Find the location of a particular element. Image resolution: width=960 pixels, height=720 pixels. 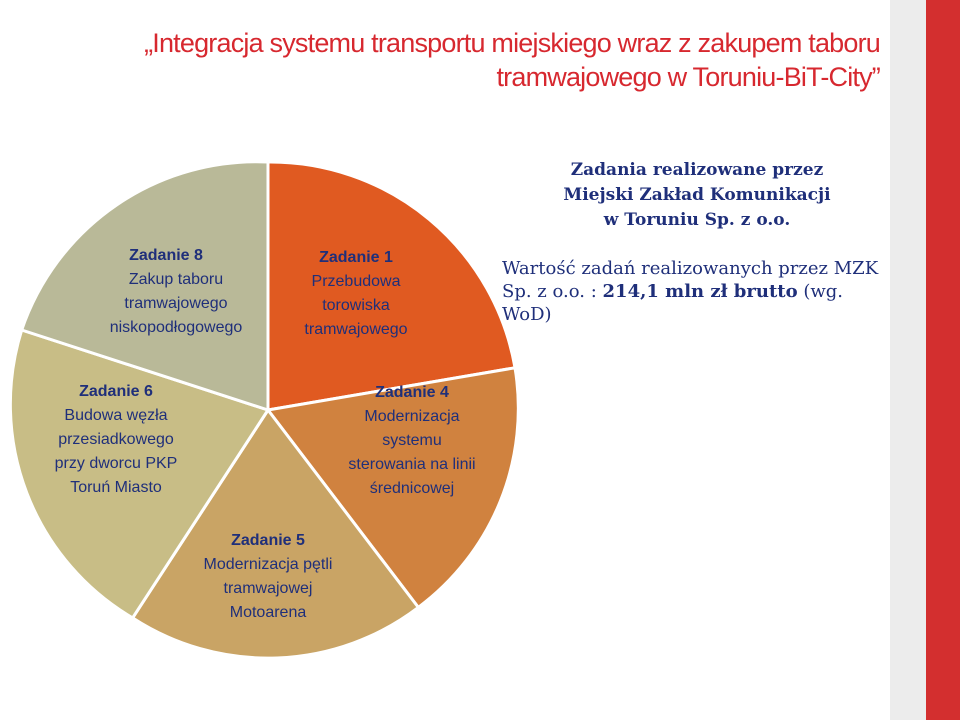

zad6-title: Zadanie 6 is located at coordinates (116, 391).